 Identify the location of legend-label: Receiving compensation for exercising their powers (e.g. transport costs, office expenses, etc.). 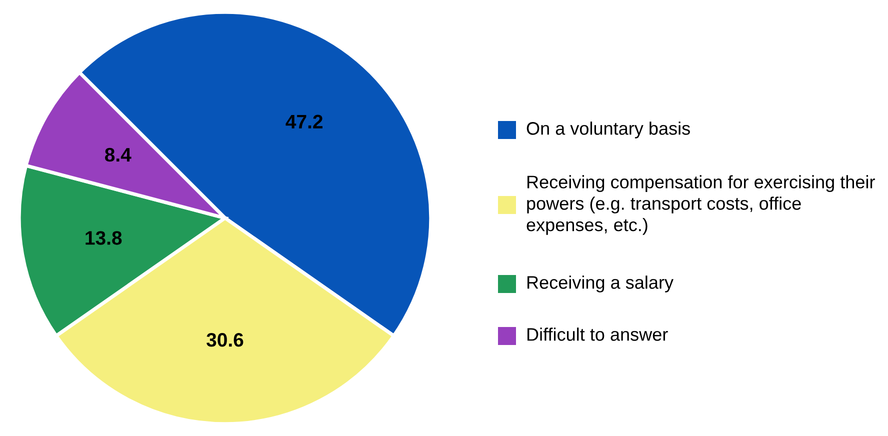
(700, 205).